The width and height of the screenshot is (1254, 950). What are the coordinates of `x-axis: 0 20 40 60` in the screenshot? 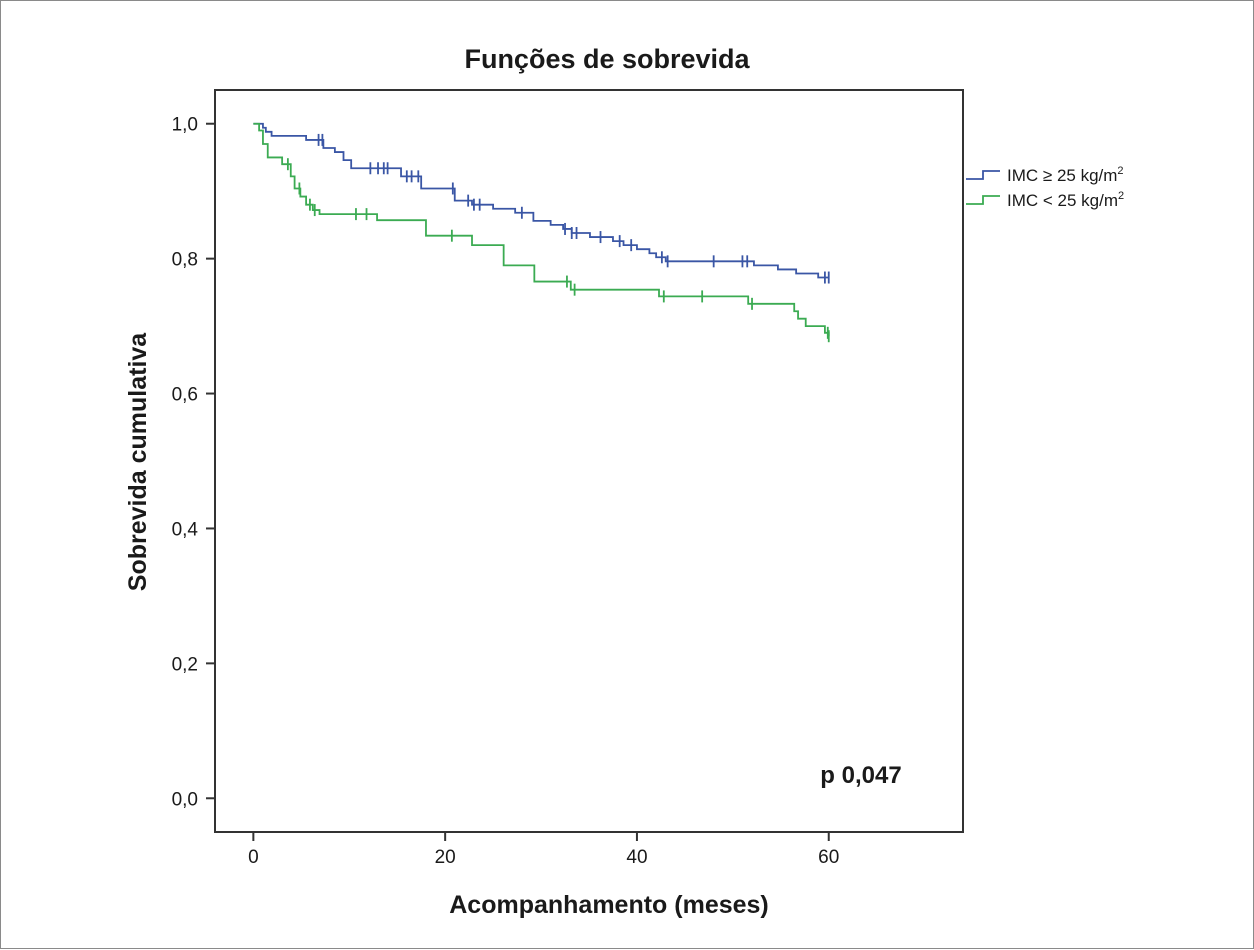 It's located at (543, 850).